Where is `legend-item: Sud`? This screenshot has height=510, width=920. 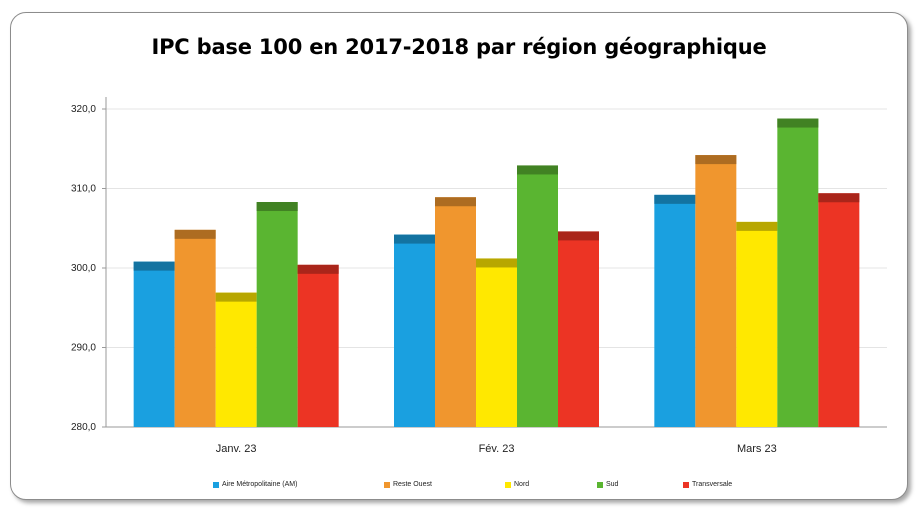 legend-item: Sud is located at coordinates (607, 484).